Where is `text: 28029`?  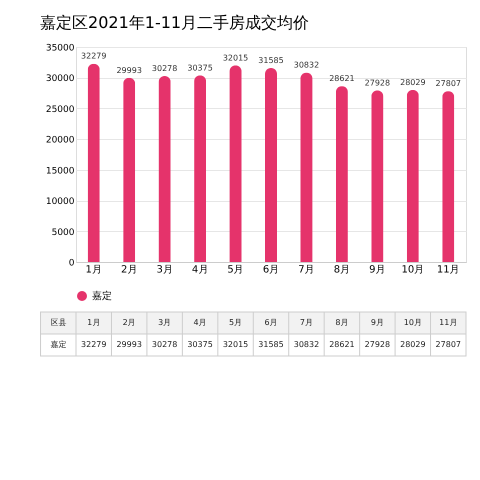
text: 28029 is located at coordinates (413, 82).